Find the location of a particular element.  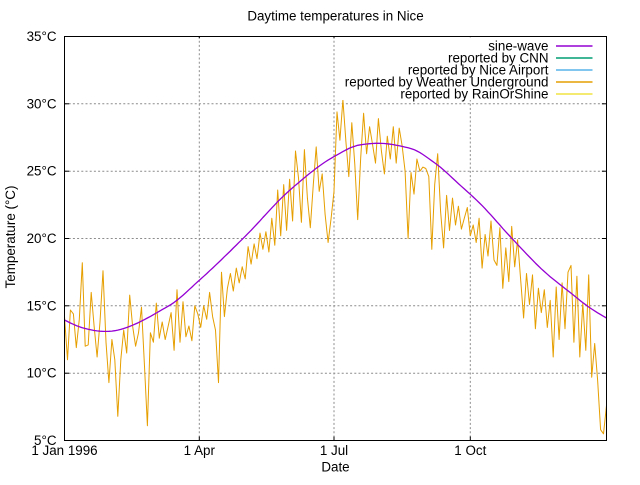

svg-text: 30°C is located at coordinates (42, 103).